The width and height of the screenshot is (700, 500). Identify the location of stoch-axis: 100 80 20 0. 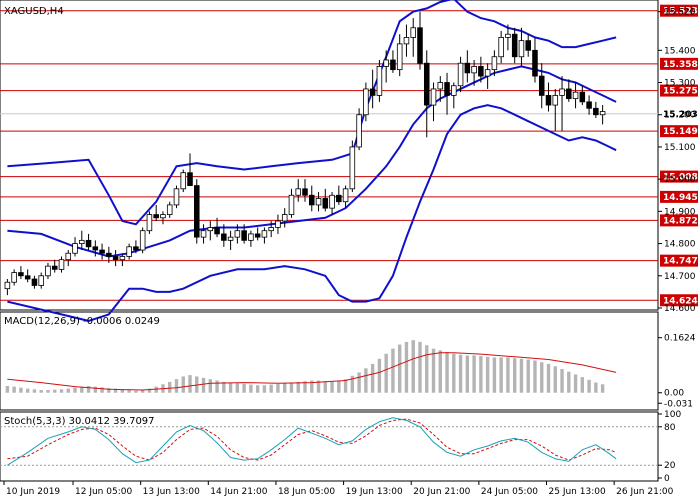
(669, 447).